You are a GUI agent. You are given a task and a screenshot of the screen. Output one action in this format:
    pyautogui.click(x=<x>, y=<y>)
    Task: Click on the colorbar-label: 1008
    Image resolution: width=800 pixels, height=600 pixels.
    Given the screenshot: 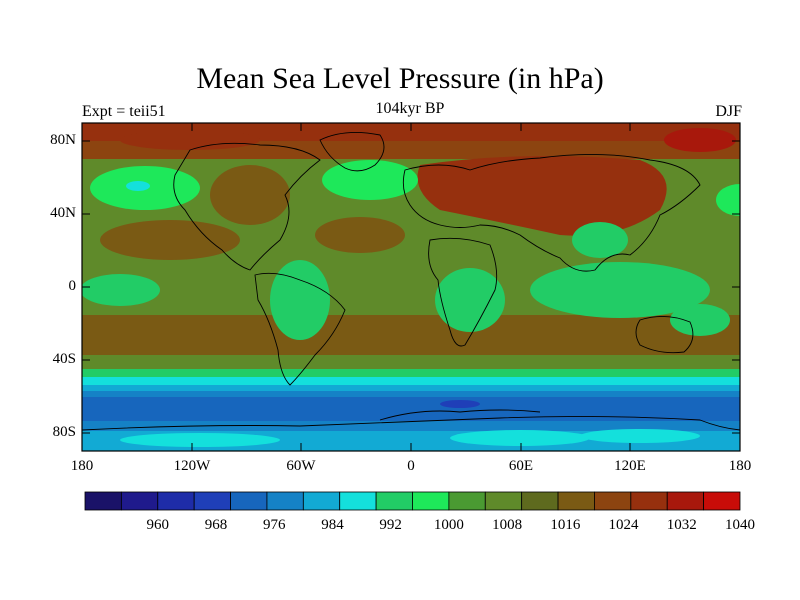 What is the action you would take?
    pyautogui.click(x=507, y=525)
    